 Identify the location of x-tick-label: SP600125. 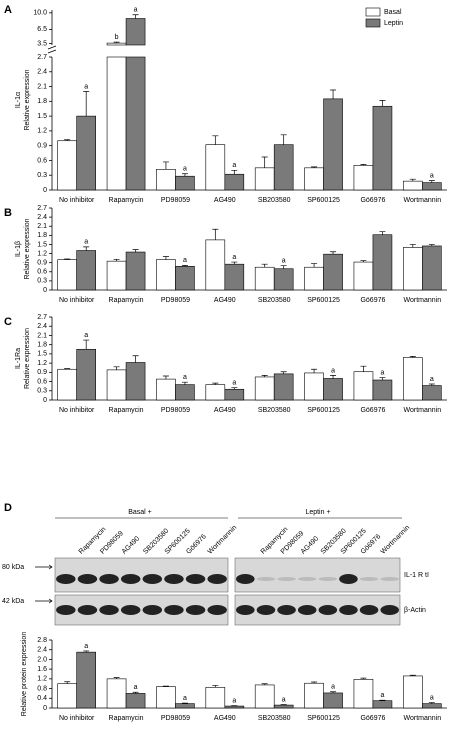
(323, 410).